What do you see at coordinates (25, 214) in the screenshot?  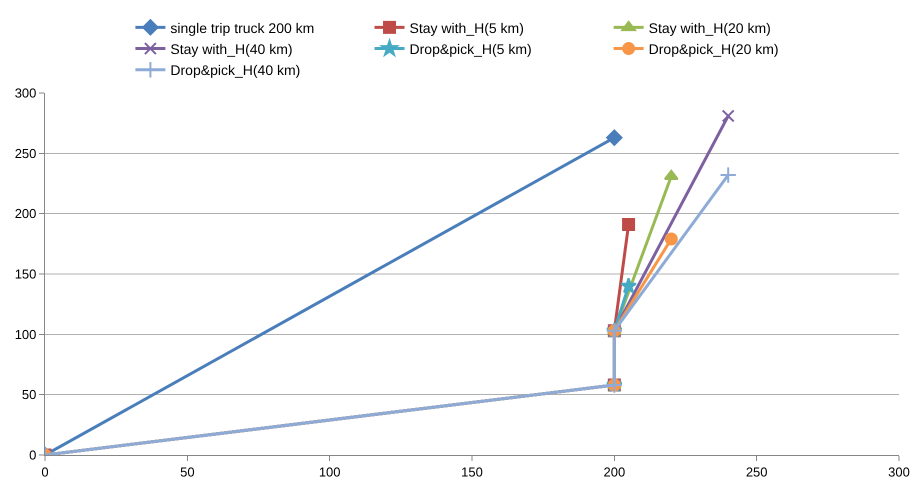 I see `y-tick-label: 200` at bounding box center [25, 214].